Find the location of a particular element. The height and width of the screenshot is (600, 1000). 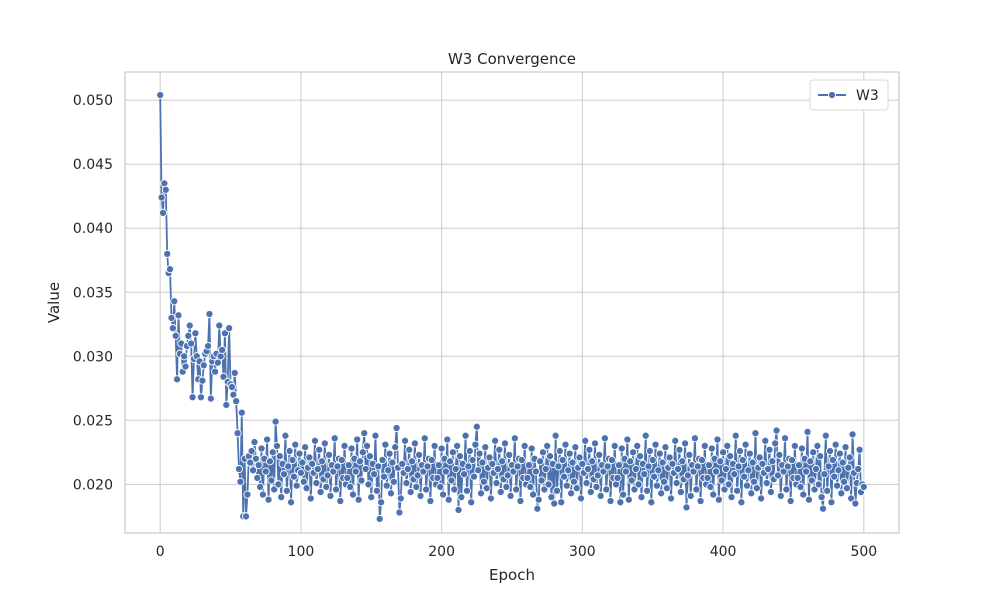

legend: W3 is located at coordinates (849, 95).